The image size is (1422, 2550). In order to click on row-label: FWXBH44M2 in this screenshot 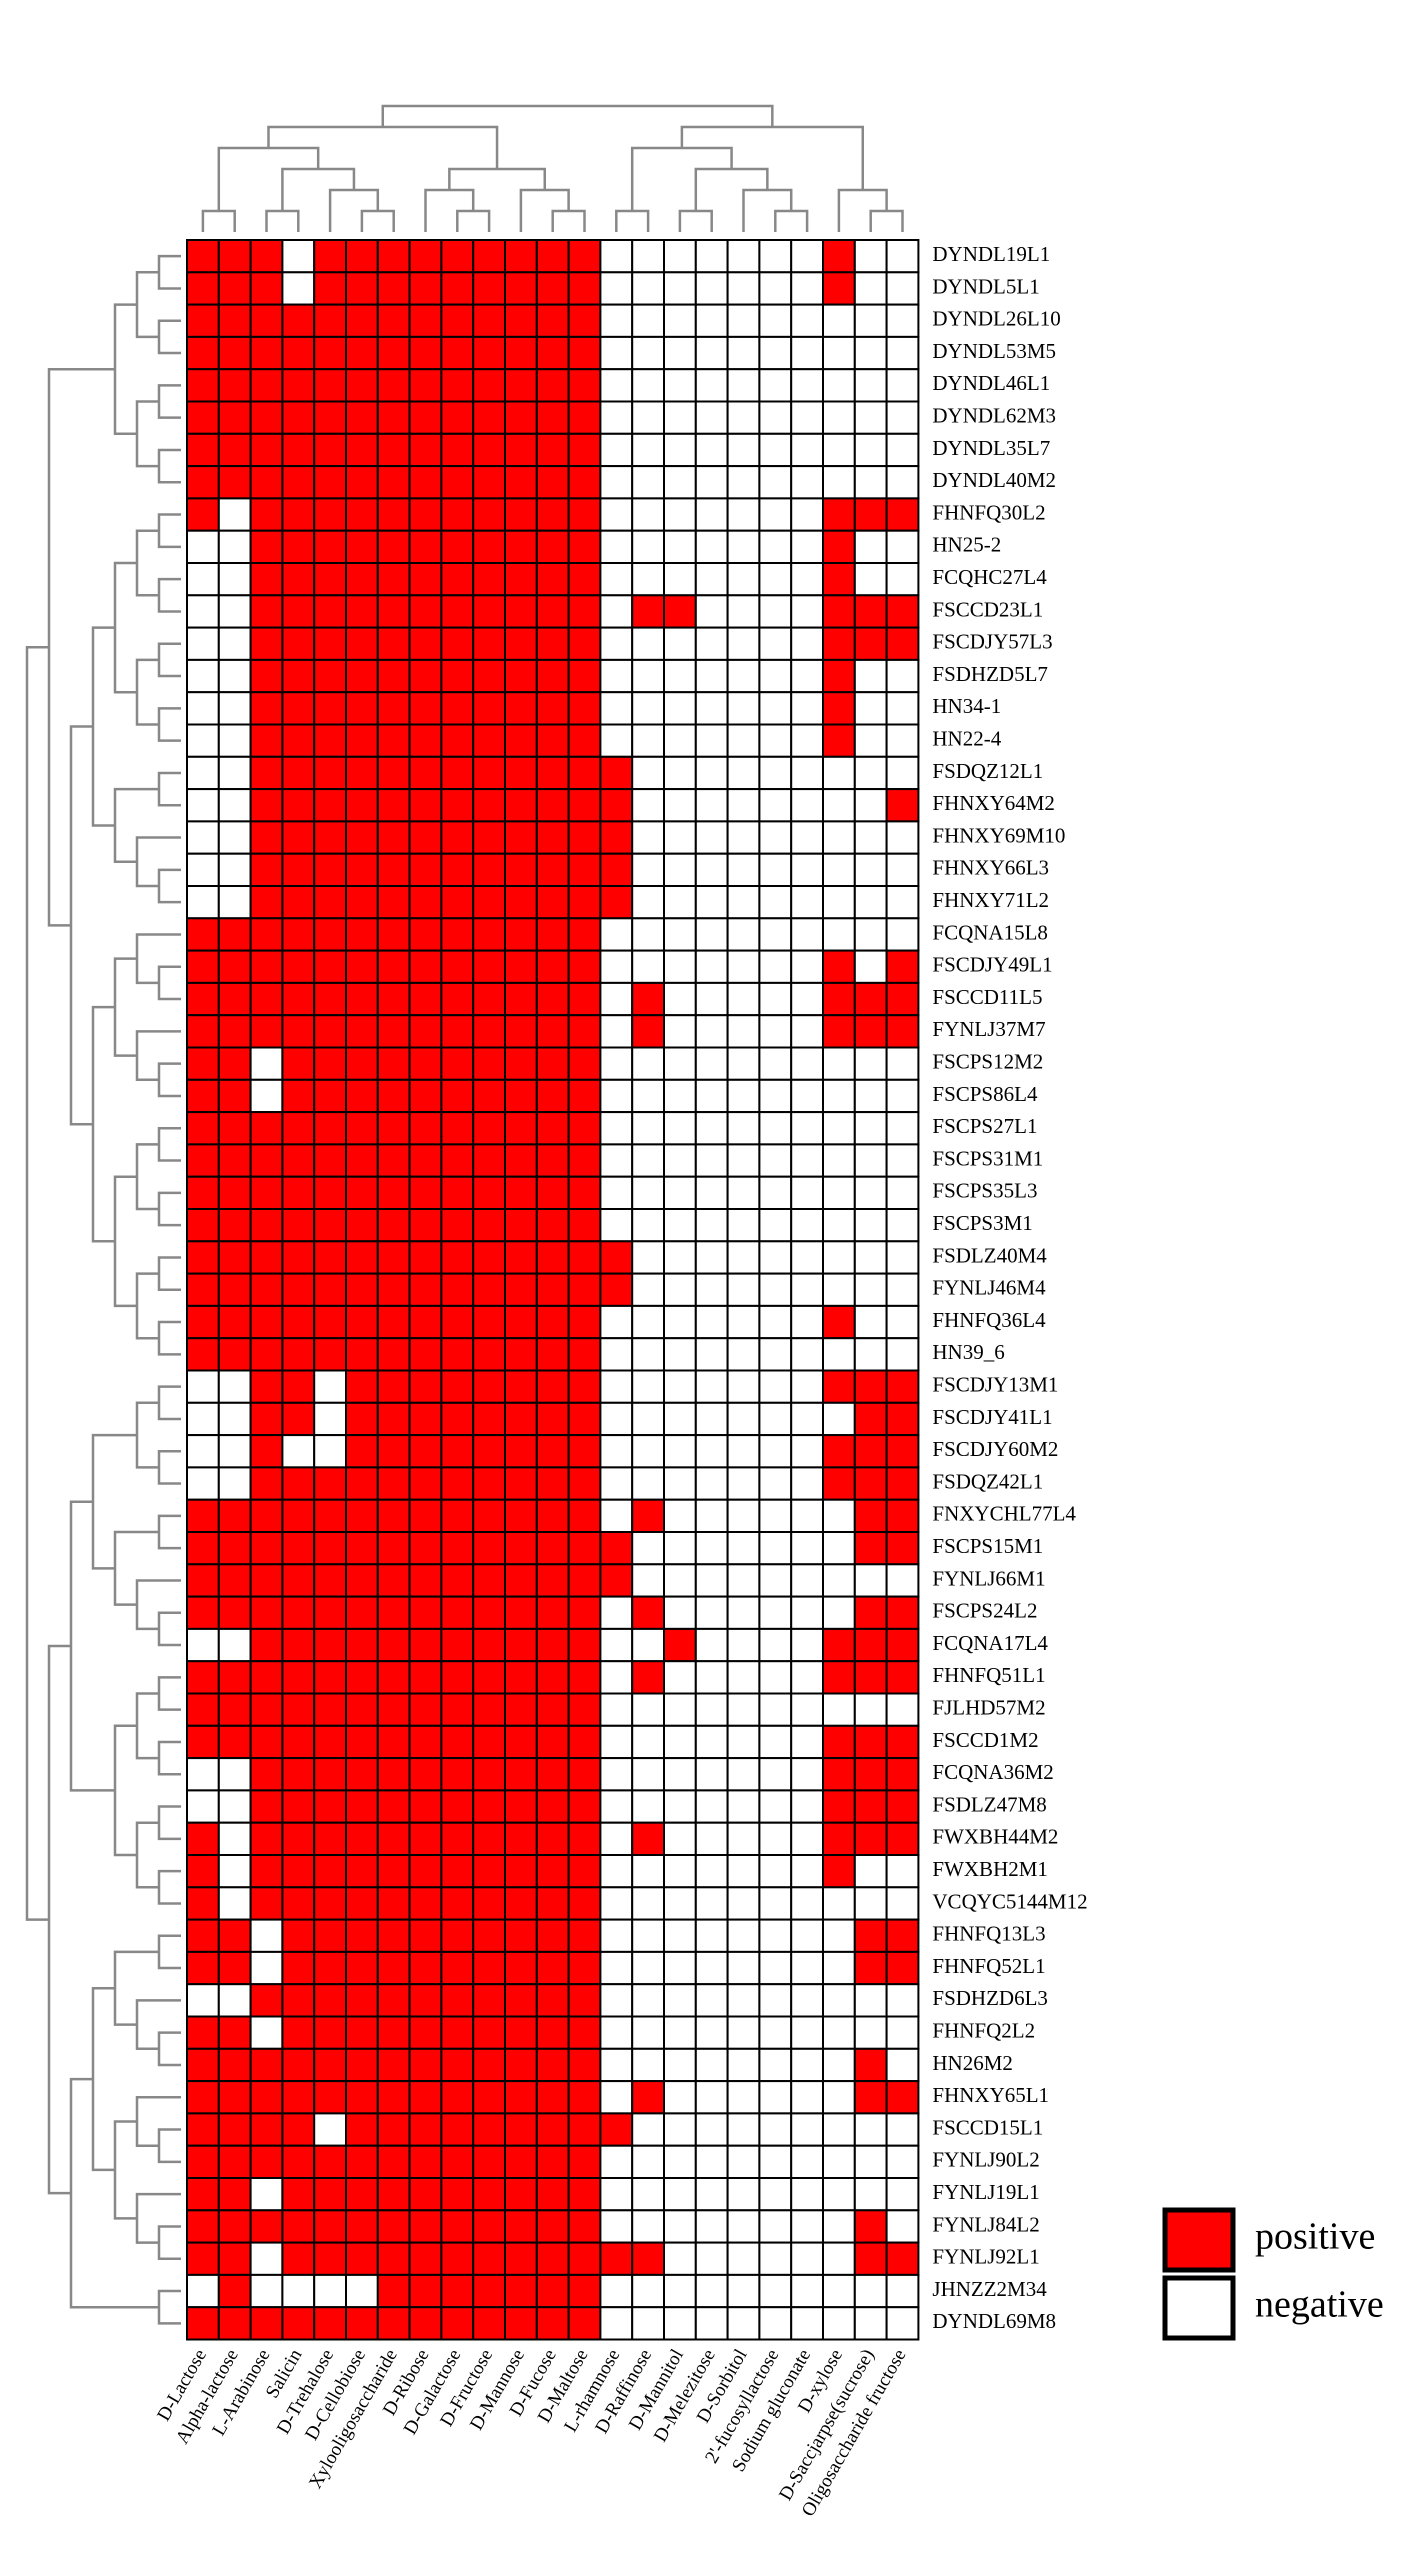, I will do `click(995, 1837)`.